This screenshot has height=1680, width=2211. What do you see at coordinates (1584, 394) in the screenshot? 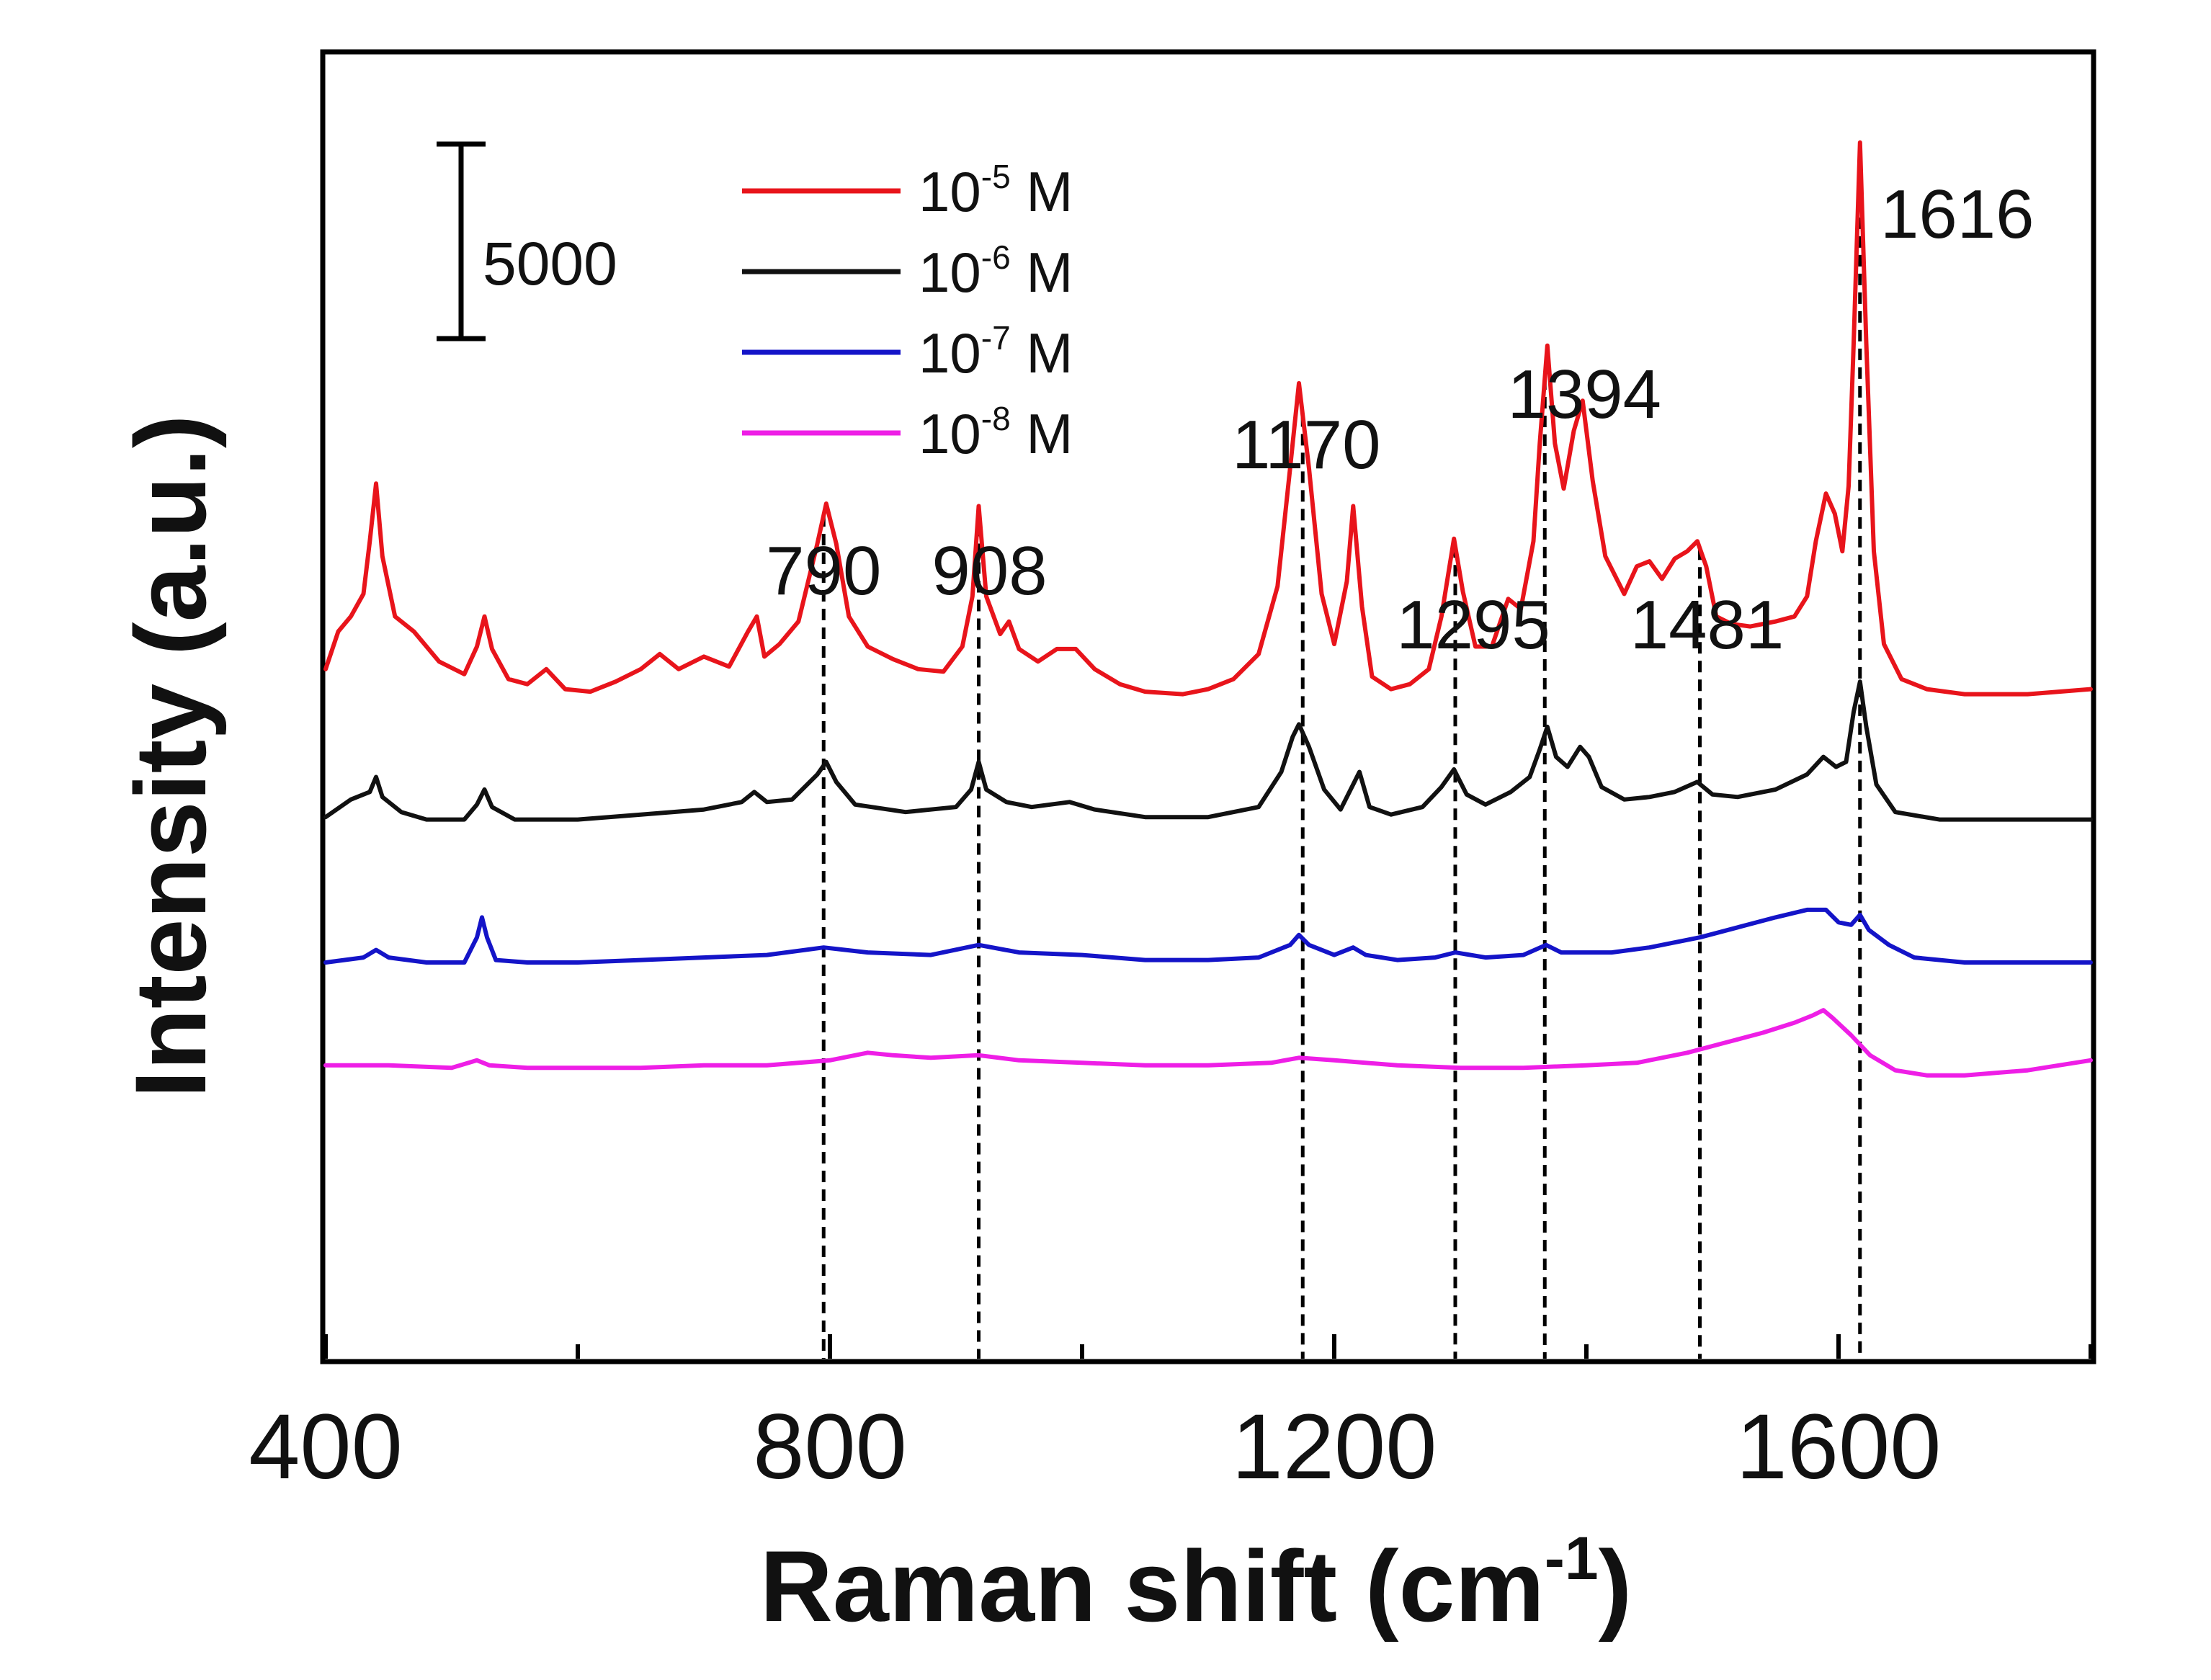
I see `peak-label-1394: 1394` at bounding box center [1584, 394].